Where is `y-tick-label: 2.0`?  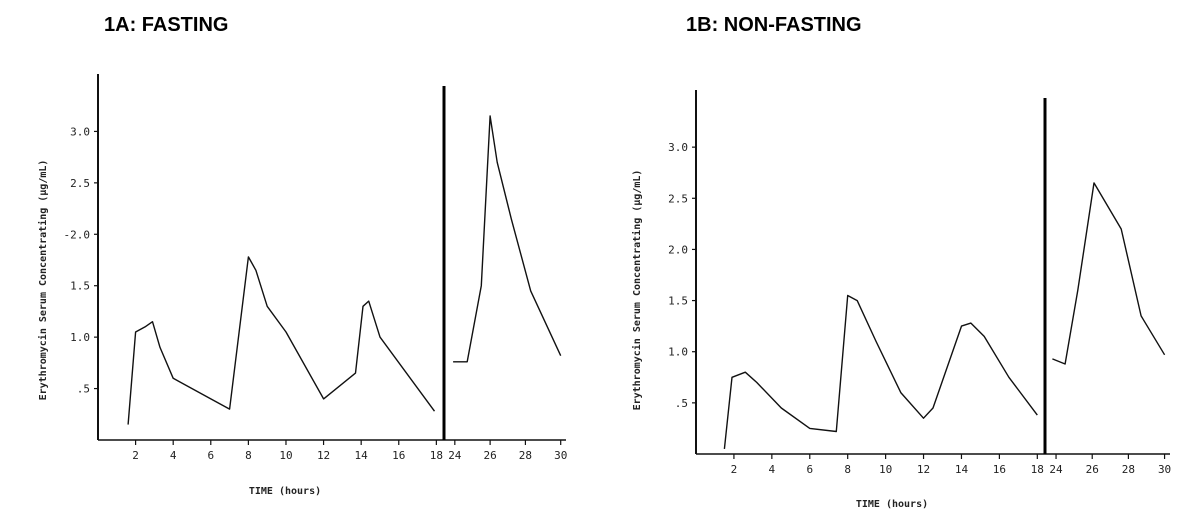
y-tick-label: 2.0 is located at coordinates (678, 249).